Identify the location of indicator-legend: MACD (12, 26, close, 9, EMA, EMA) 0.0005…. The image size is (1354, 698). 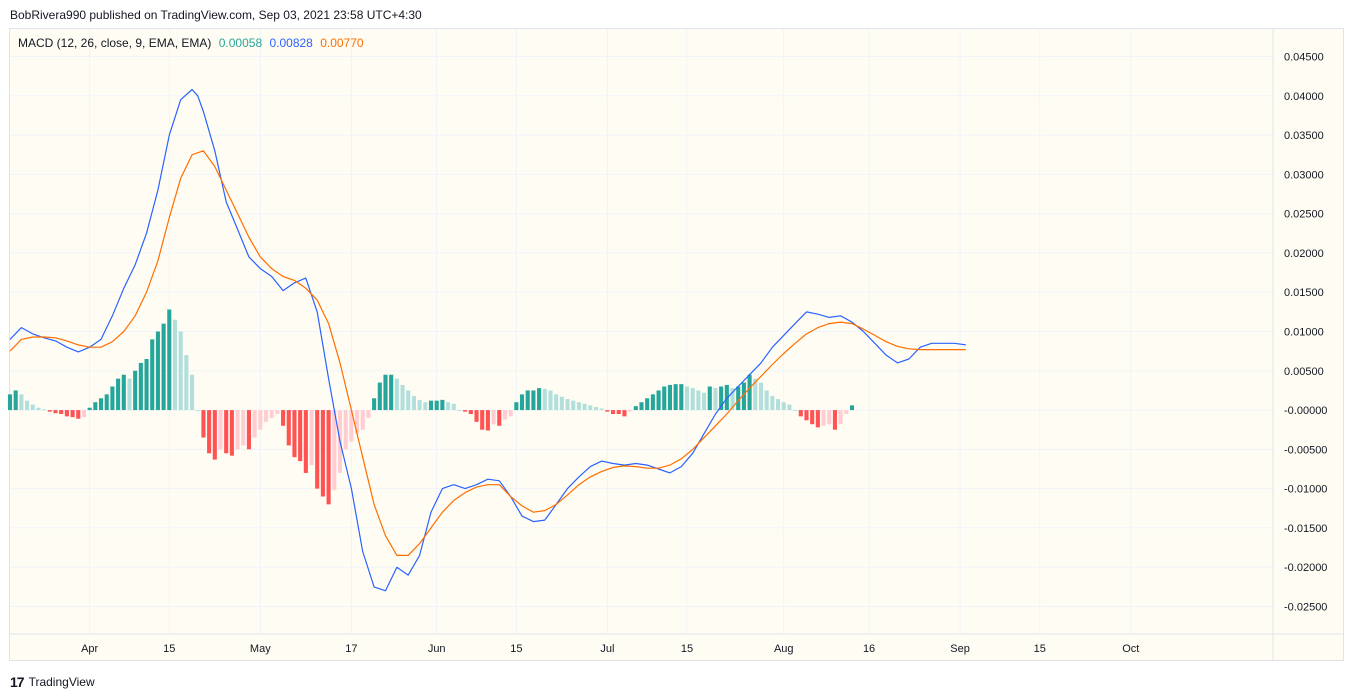
(193, 43).